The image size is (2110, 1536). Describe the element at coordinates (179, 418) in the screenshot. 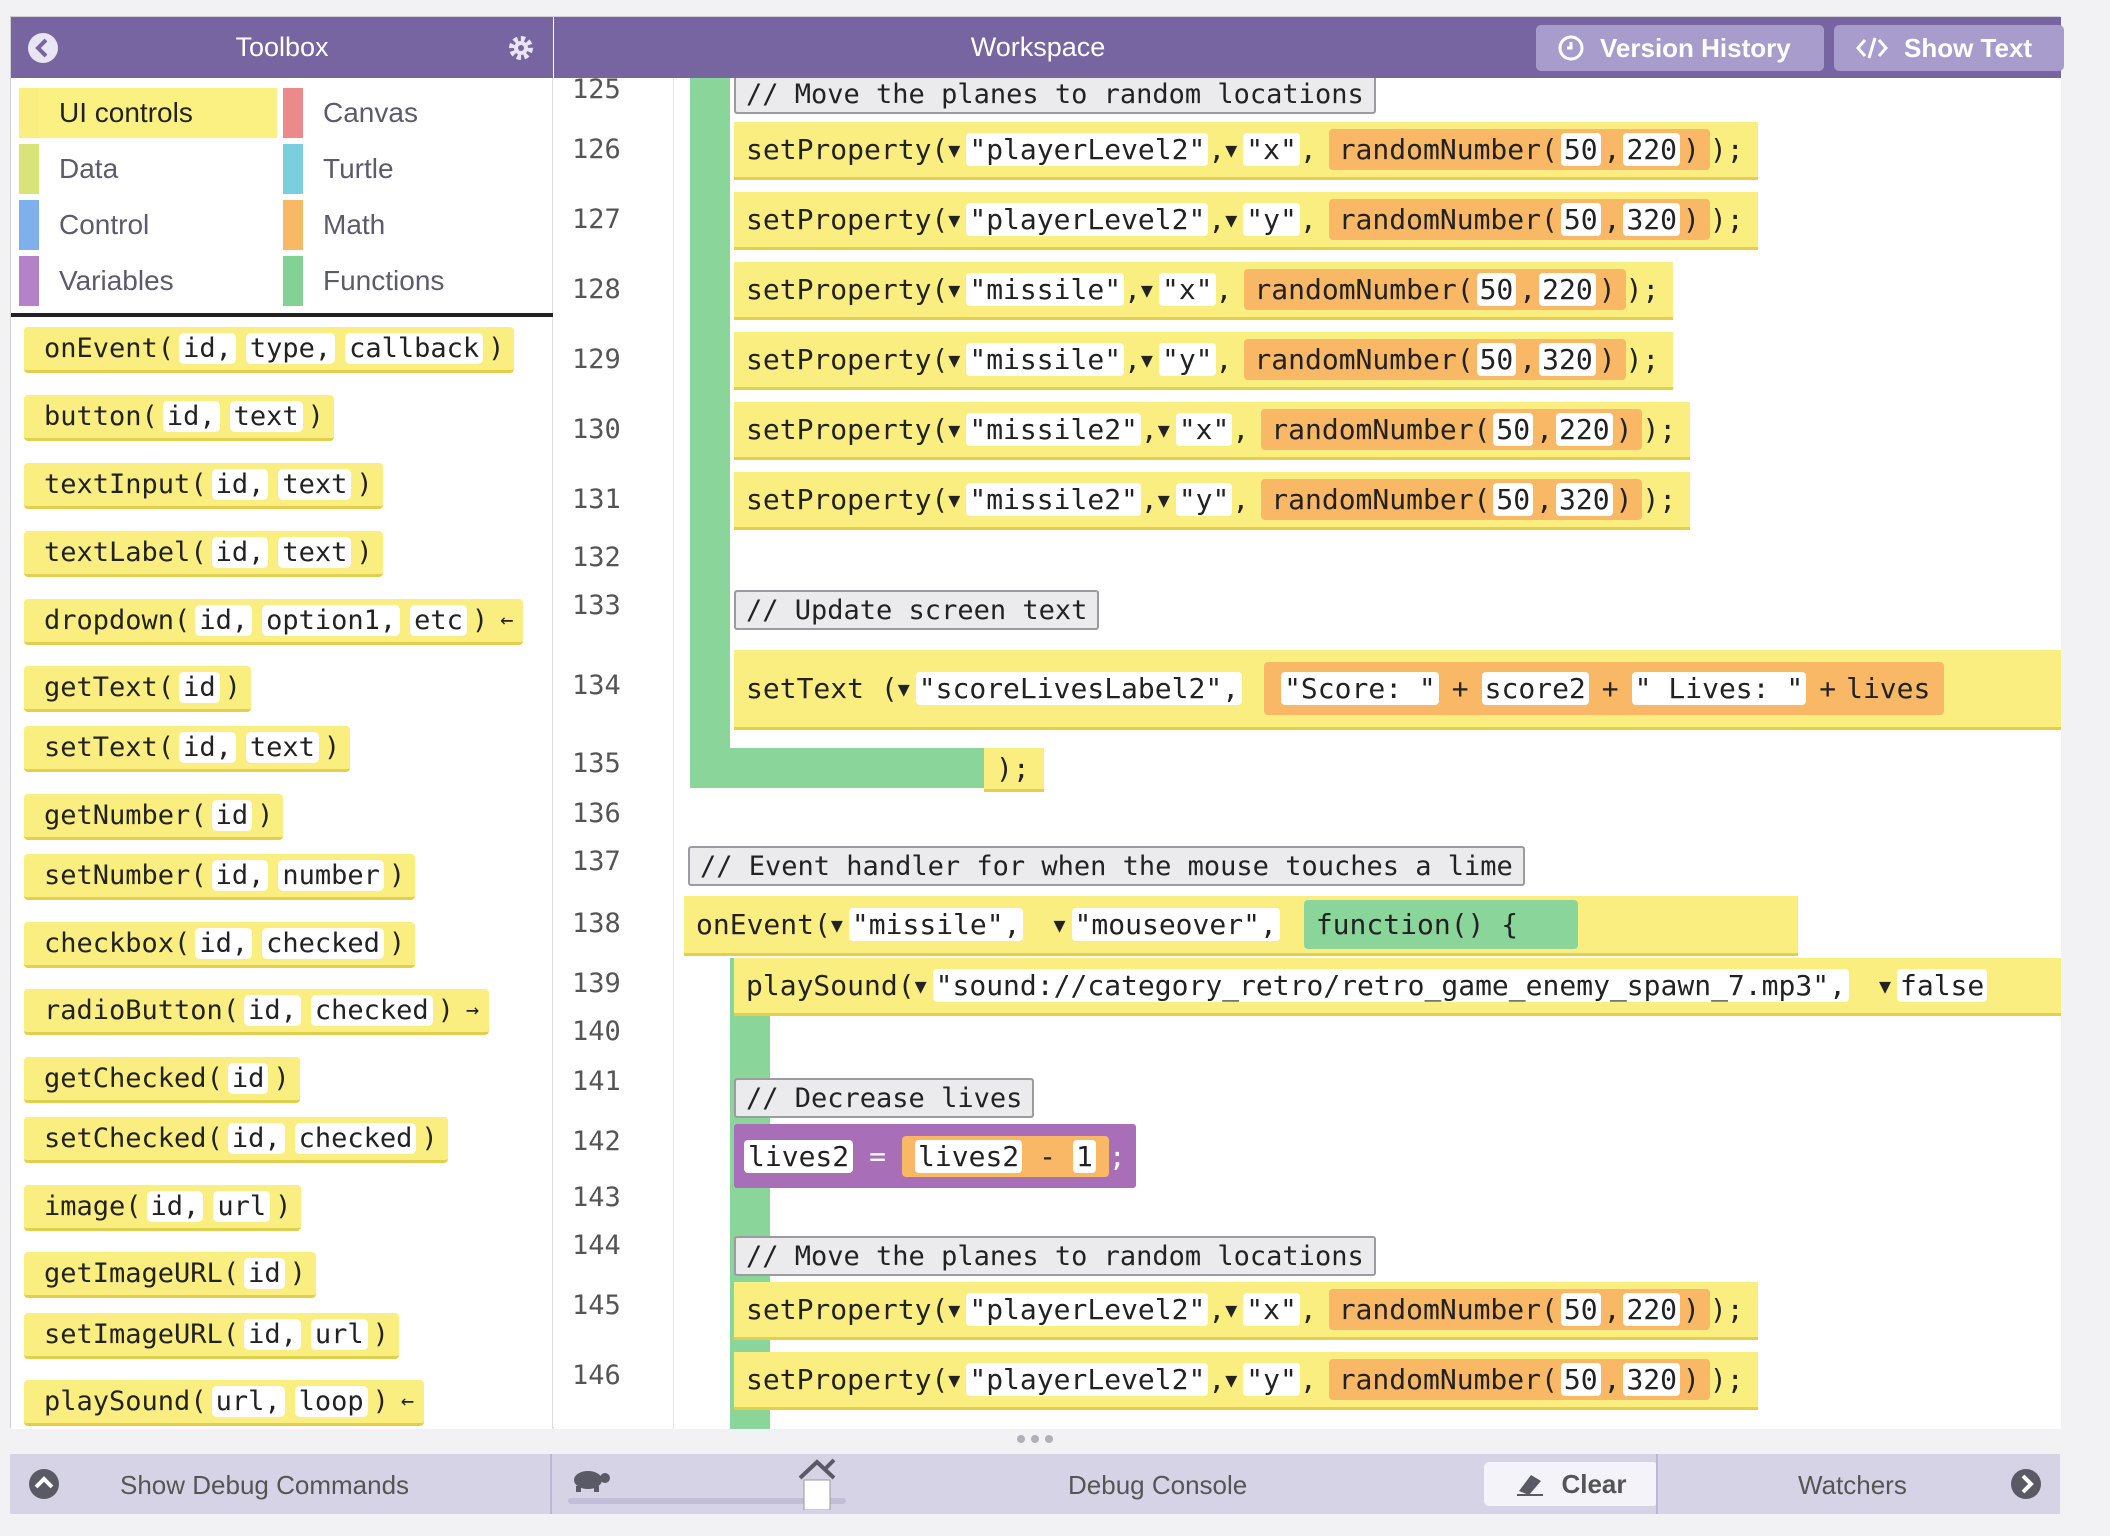

I see `toolbox-block-button: button(id, text)` at that location.